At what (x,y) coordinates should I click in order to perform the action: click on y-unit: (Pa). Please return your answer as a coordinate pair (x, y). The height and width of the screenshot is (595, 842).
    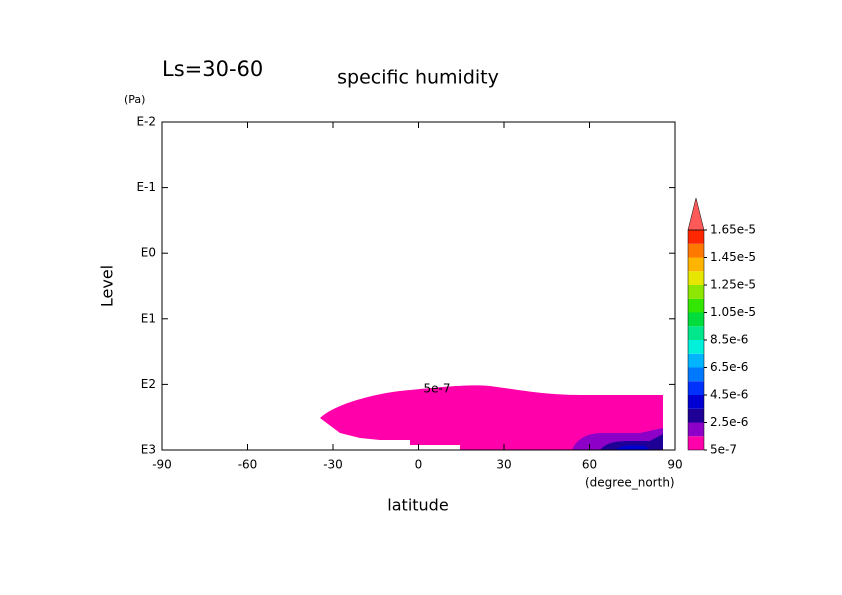
    Looking at the image, I should click on (134, 99).